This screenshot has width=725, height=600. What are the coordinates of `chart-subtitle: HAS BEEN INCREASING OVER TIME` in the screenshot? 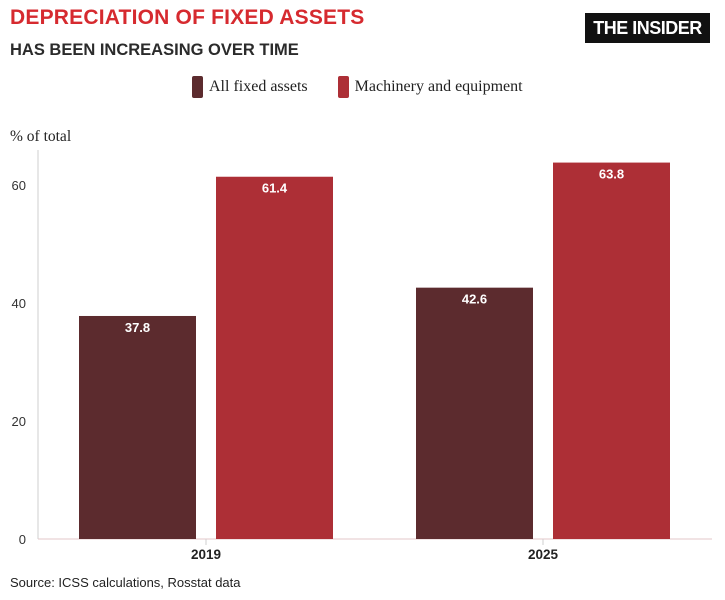 It's located at (154, 50).